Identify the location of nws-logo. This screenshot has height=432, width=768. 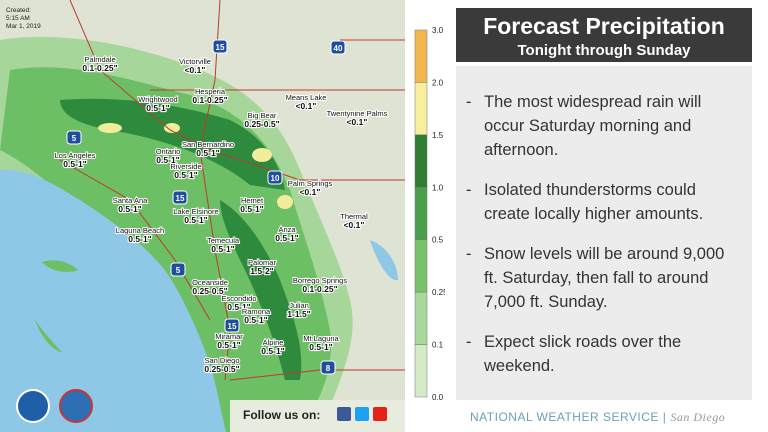
(76, 406).